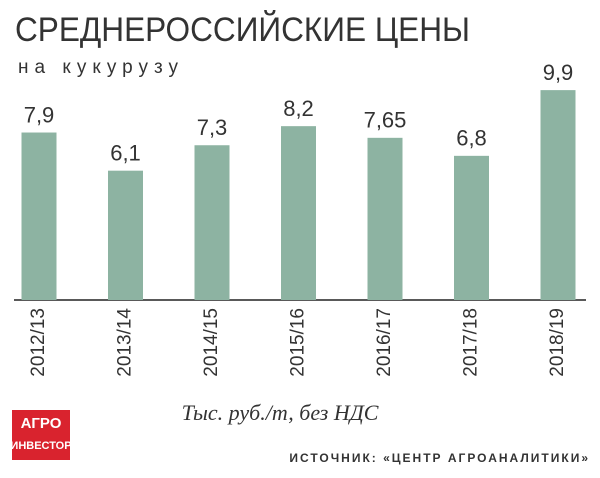 This screenshot has width=600, height=478. Describe the element at coordinates (125, 152) in the screenshot. I see `value-label: 6,1` at that location.